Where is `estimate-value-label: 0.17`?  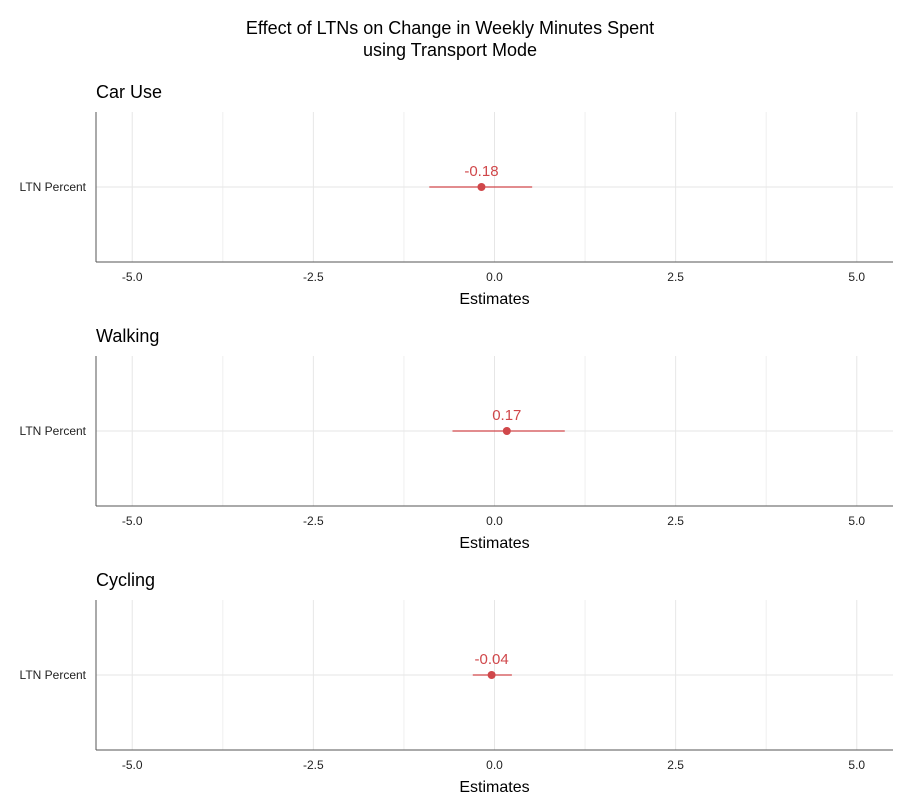
estimate-value-label: 0.17 is located at coordinates (506, 415).